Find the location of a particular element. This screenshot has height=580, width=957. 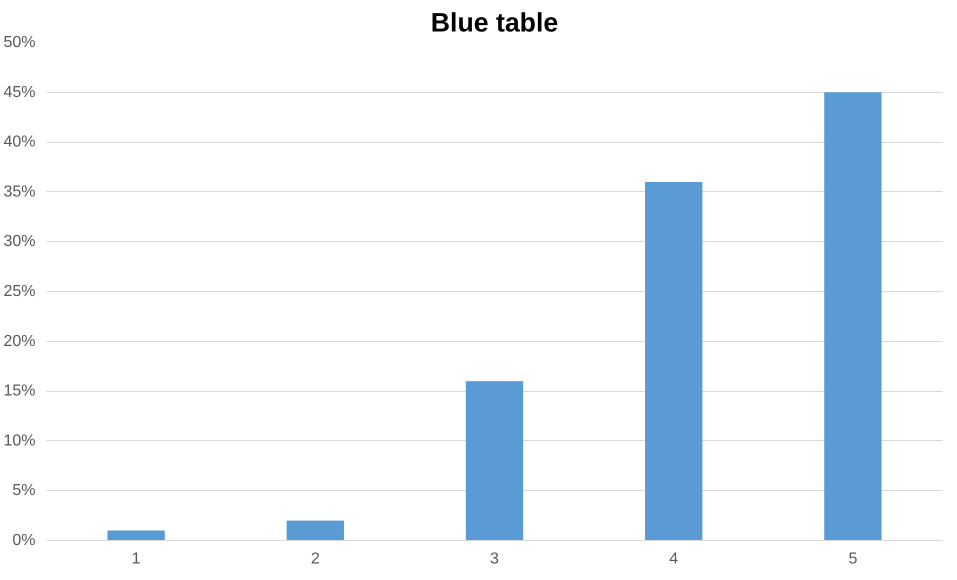

x-tick-label: 5 is located at coordinates (853, 559).